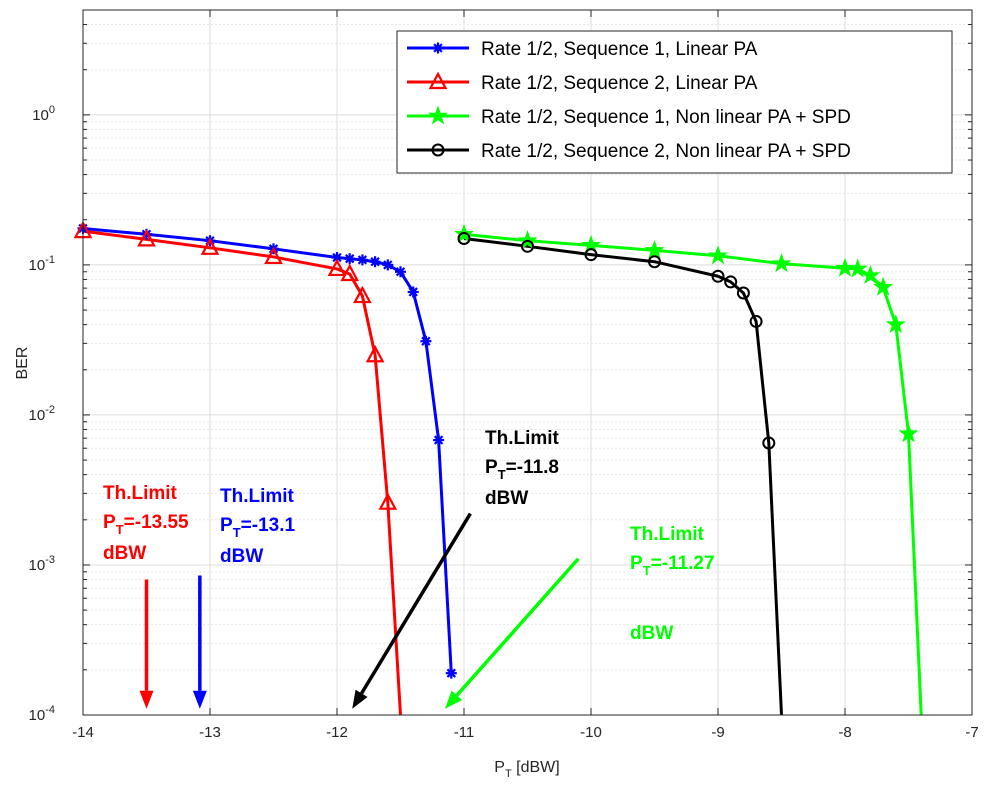 This screenshot has width=995, height=785. Describe the element at coordinates (50, 410) in the screenshot. I see `y-tick-label-exp: -2` at that location.